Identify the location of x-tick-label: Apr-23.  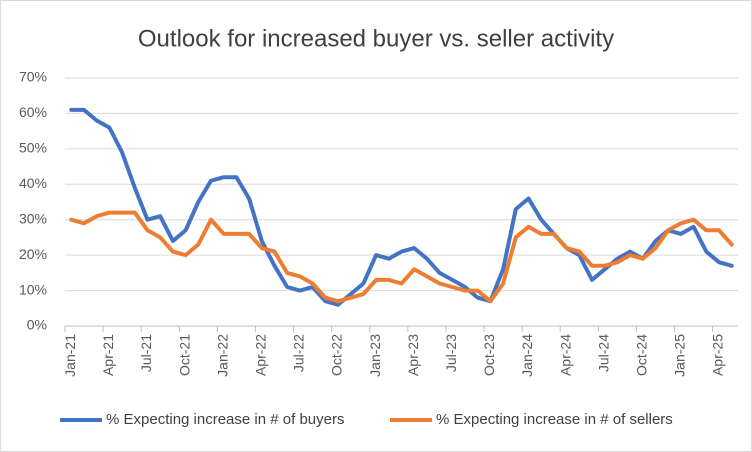
(413, 355).